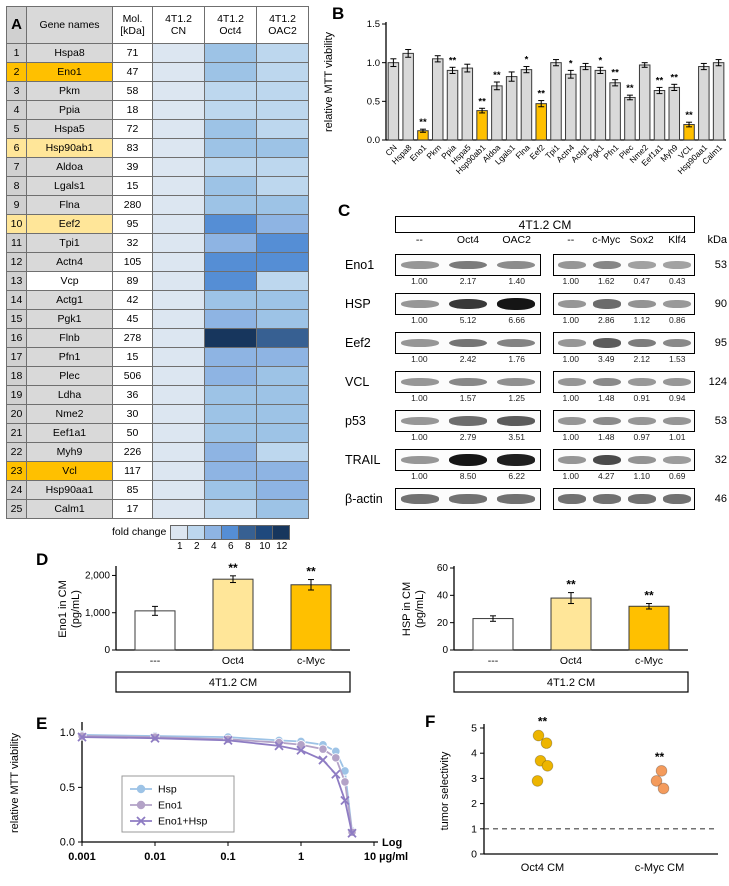  What do you see at coordinates (357, 382) in the screenshot?
I see `protein-name: VCL` at bounding box center [357, 382].